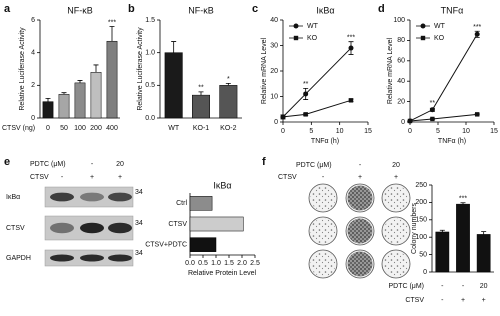 The height and width of the screenshot is (316, 500). I want to click on x-tick-label: 1.5, so click(229, 263).